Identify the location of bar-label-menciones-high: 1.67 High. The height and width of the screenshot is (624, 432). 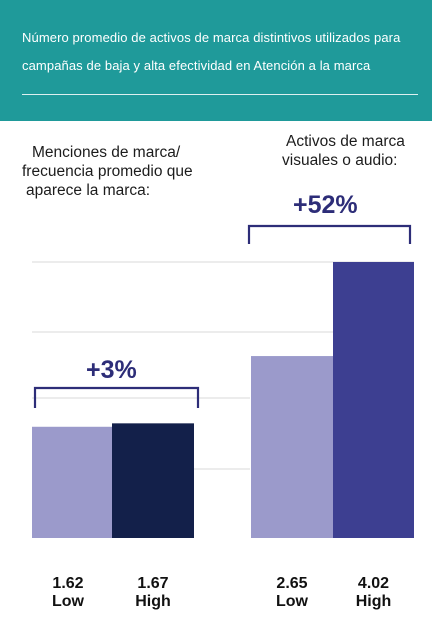
(153, 593).